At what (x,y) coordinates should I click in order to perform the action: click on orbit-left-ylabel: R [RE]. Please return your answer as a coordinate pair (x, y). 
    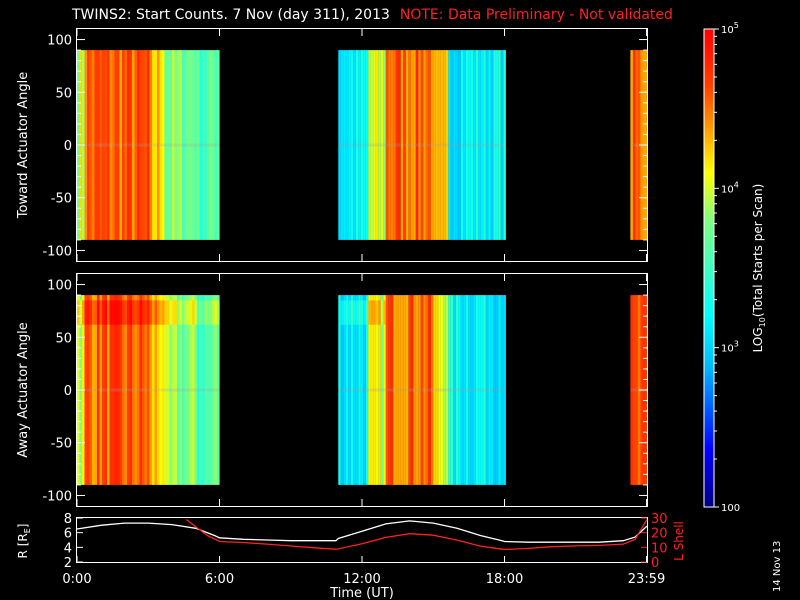
    Looking at the image, I should click on (24, 541).